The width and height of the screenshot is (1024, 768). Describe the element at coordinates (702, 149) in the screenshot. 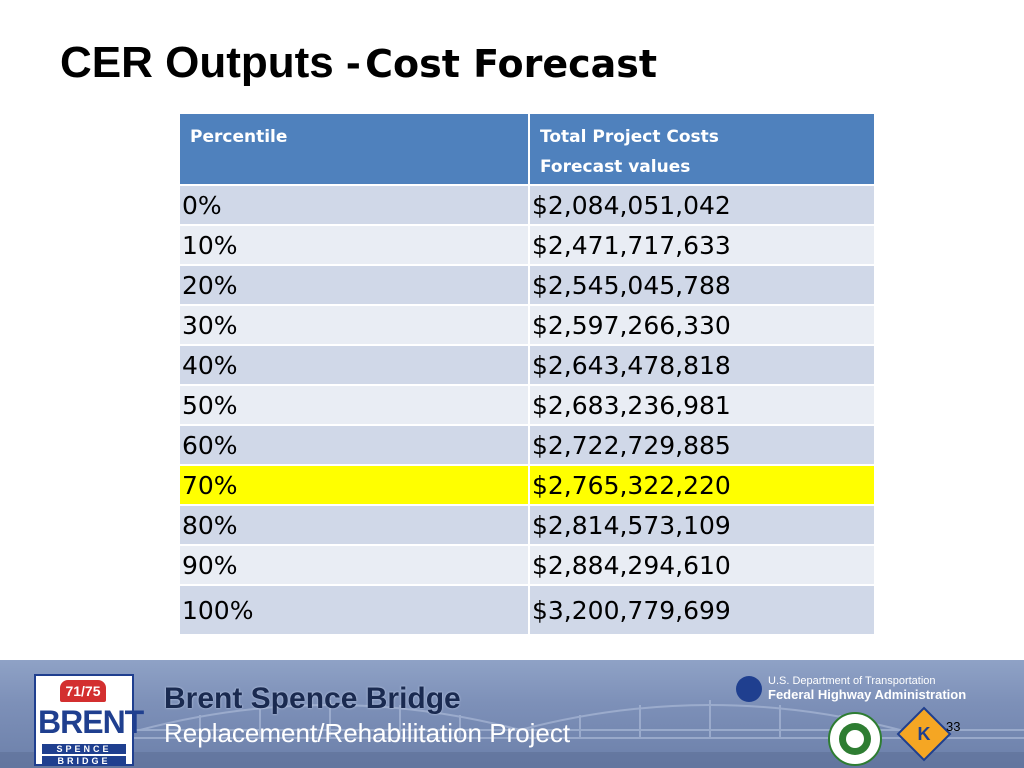

I see `header-total-project-costs: Total Project Costs Forecast values` at that location.